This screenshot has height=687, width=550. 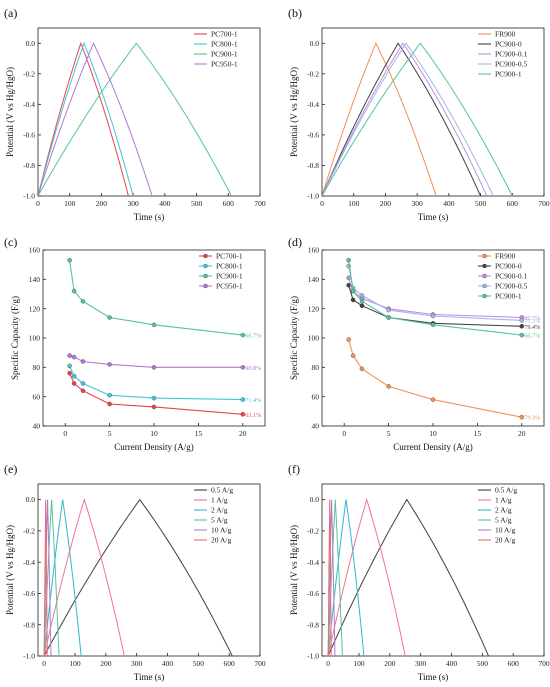 What do you see at coordinates (199, 433) in the screenshot?
I see `x-tick-label: 15` at bounding box center [199, 433].